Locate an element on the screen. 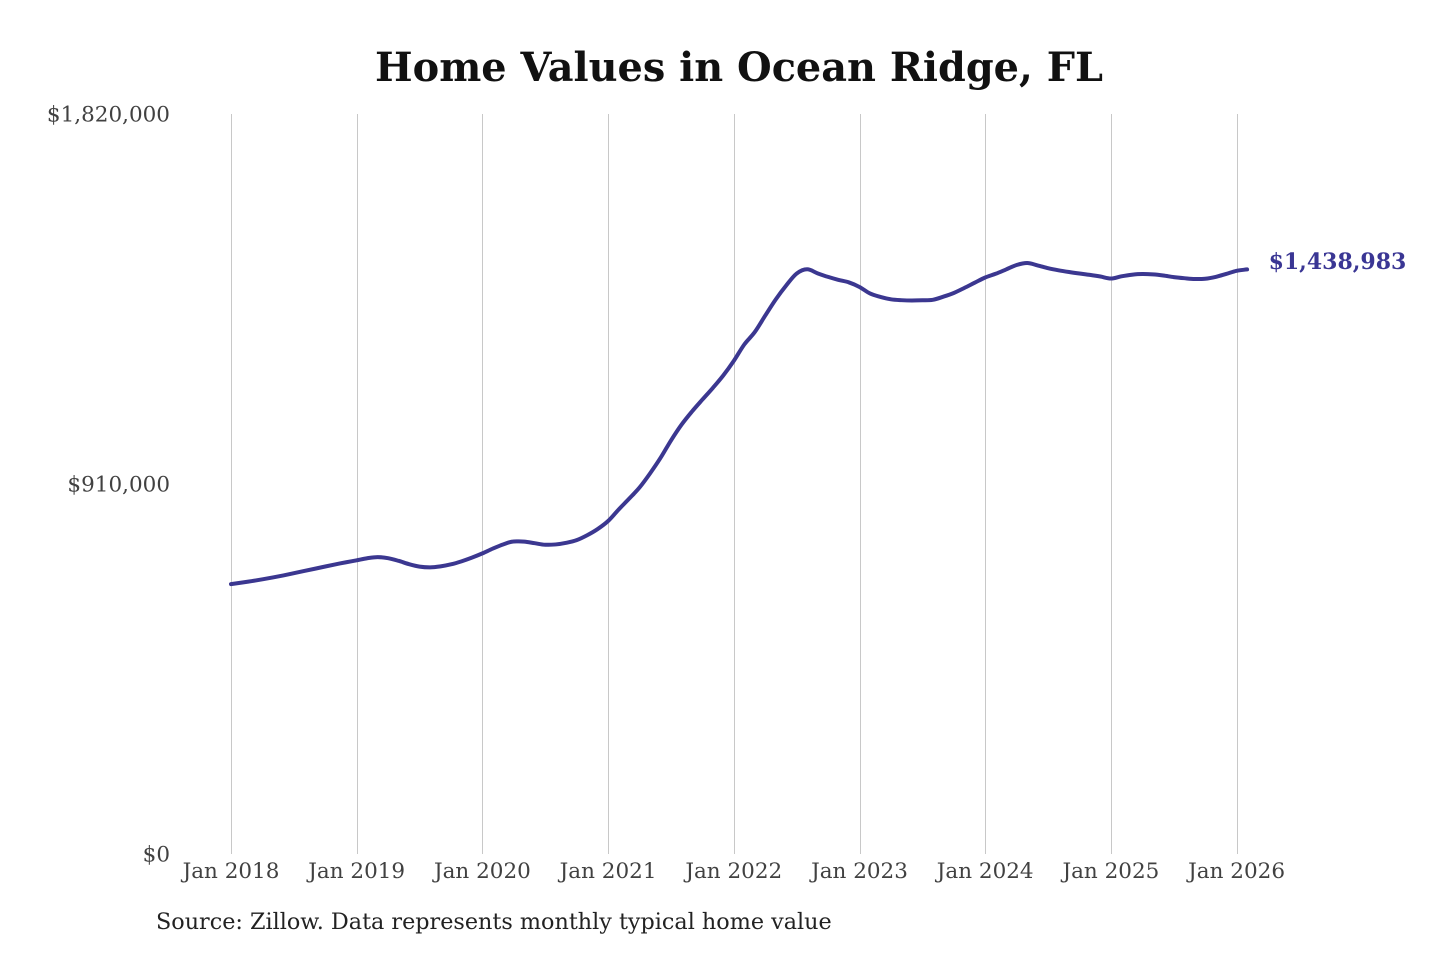  y-tick-label-1820000: $1,820,000 is located at coordinates (108, 114).